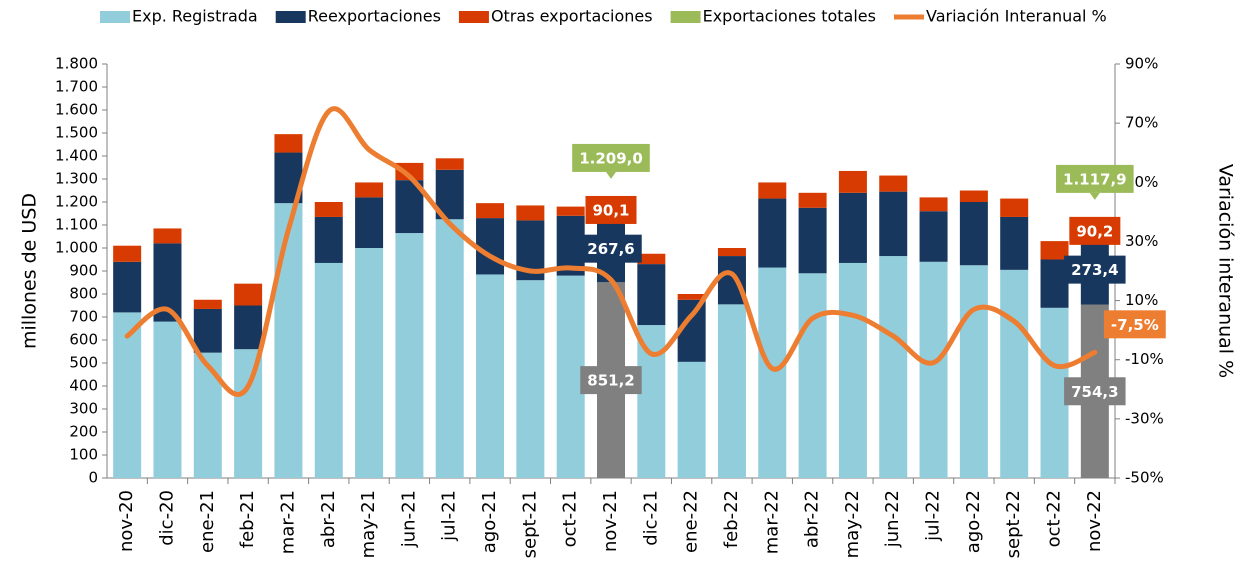  What do you see at coordinates (572, 16) in the screenshot?
I see `legend-label: Otras exportaciones` at bounding box center [572, 16].